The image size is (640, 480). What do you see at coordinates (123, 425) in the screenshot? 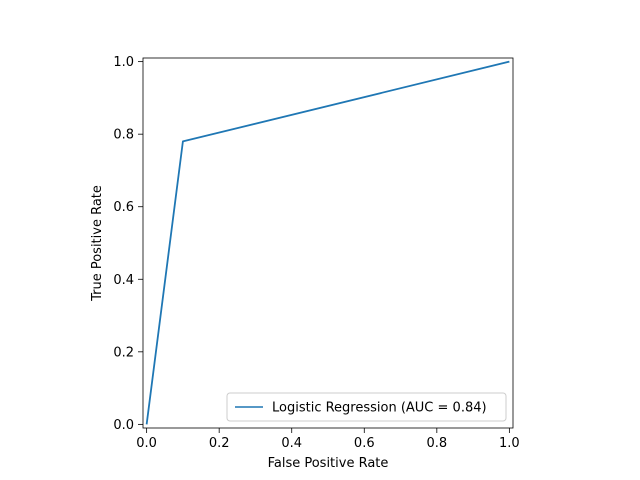
I see `y-tick-label: 0.0` at bounding box center [123, 425].